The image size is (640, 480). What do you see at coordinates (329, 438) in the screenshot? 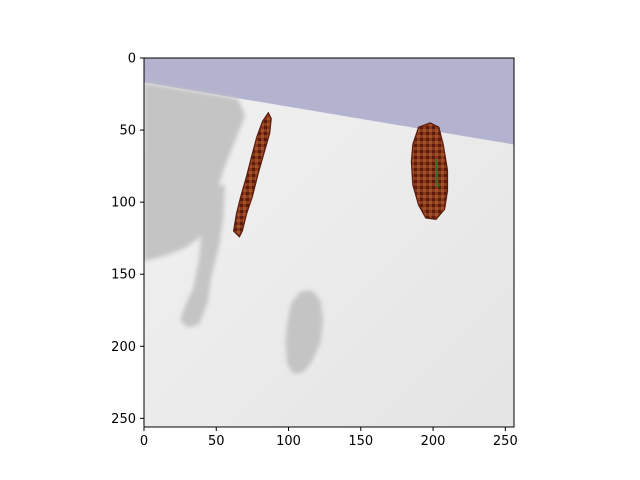
I see `x-axis-ticks: 0 50 100 150 200 250` at bounding box center [329, 438].